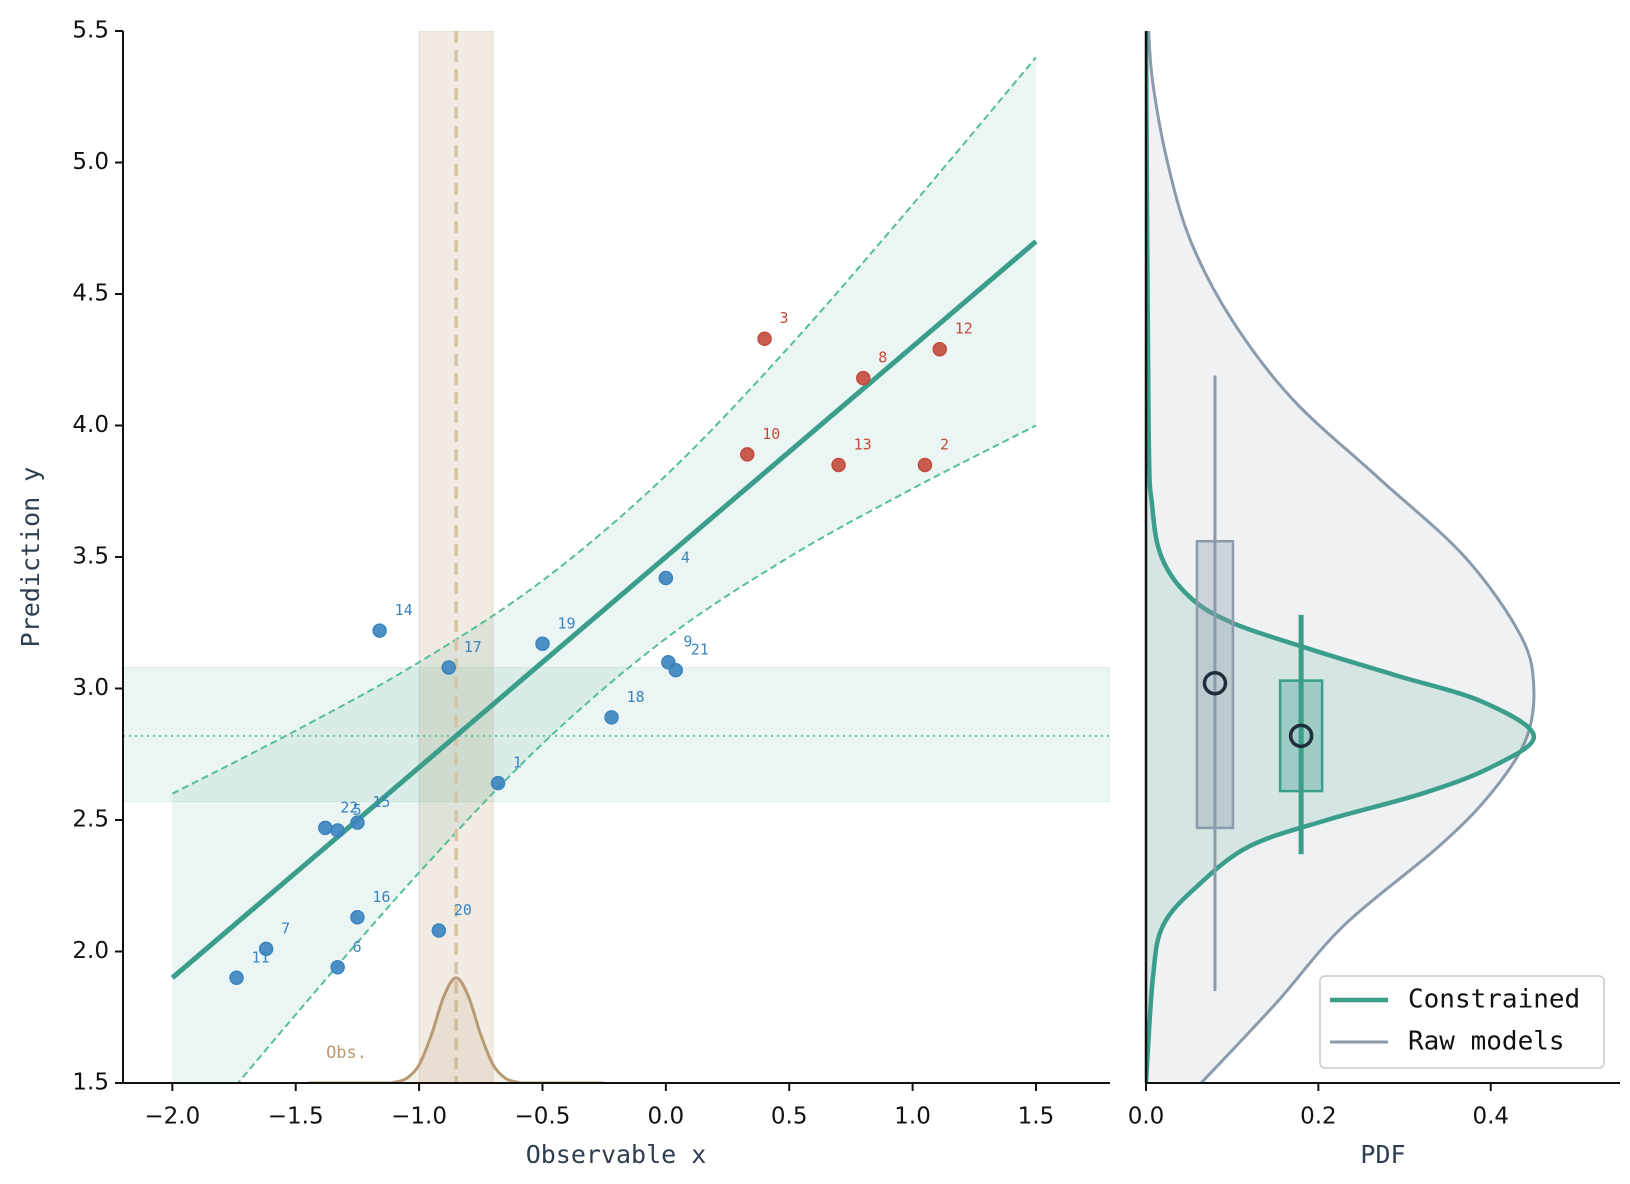  I want to click on x-tick-label: −1.5, so click(296, 1117).